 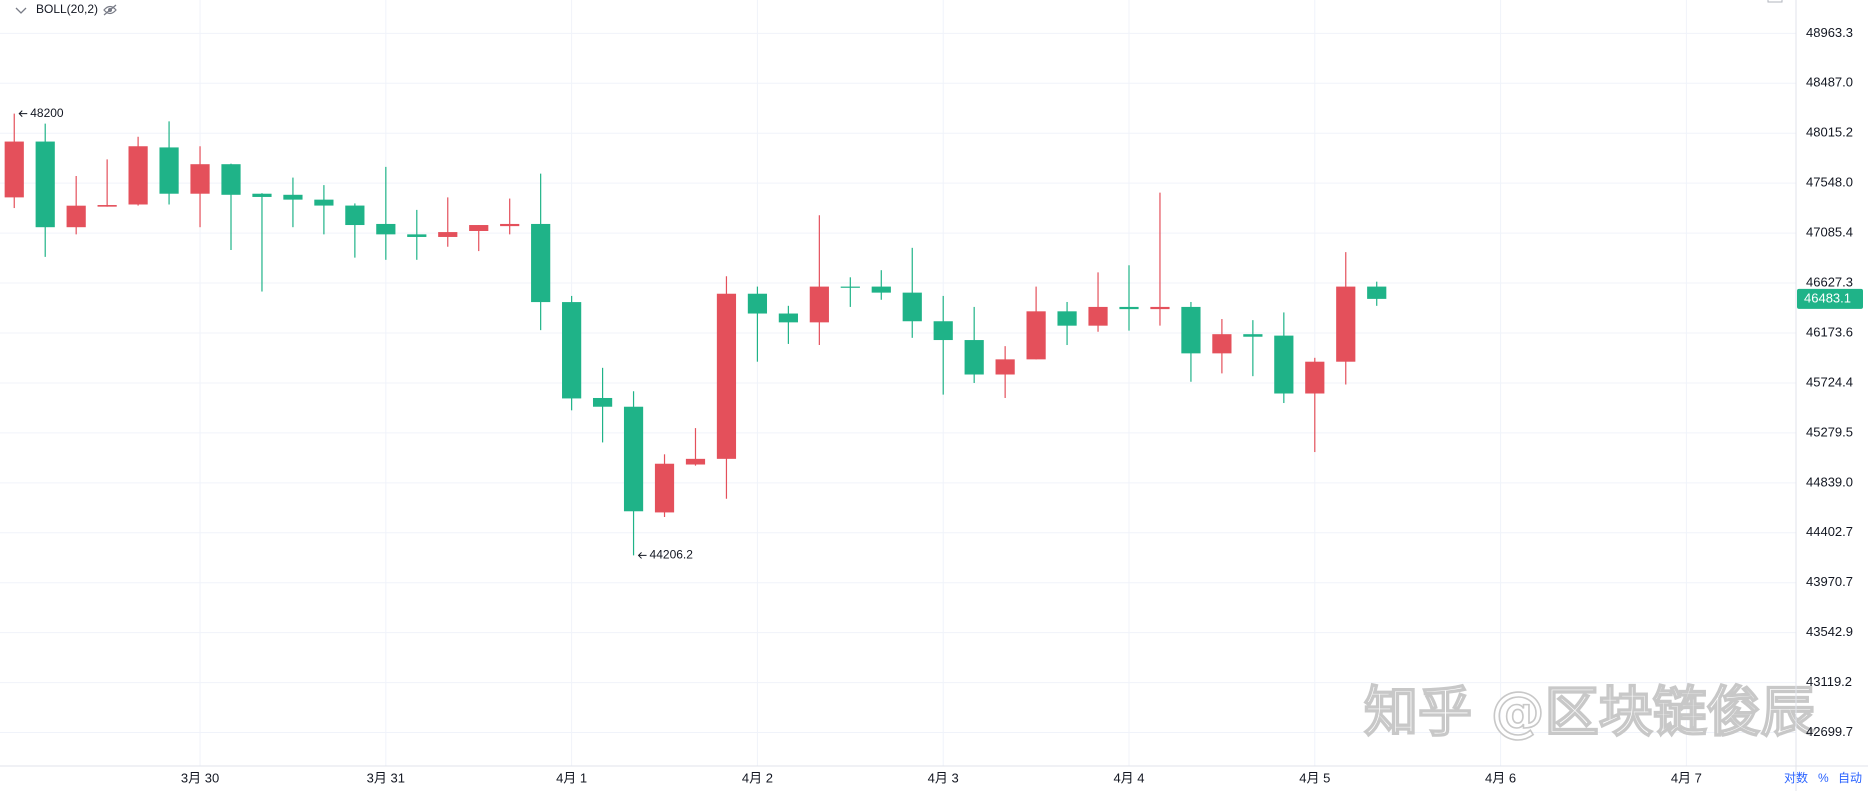 What do you see at coordinates (571, 777) in the screenshot?
I see `x-tick-label: 4月 1` at bounding box center [571, 777].